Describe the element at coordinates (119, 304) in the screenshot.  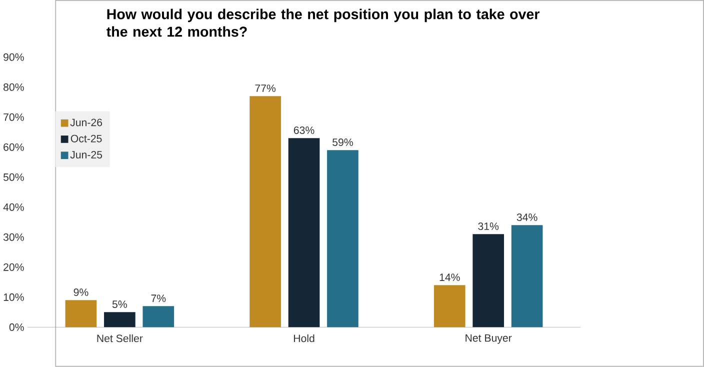
I see `data-label: 5%` at that location.